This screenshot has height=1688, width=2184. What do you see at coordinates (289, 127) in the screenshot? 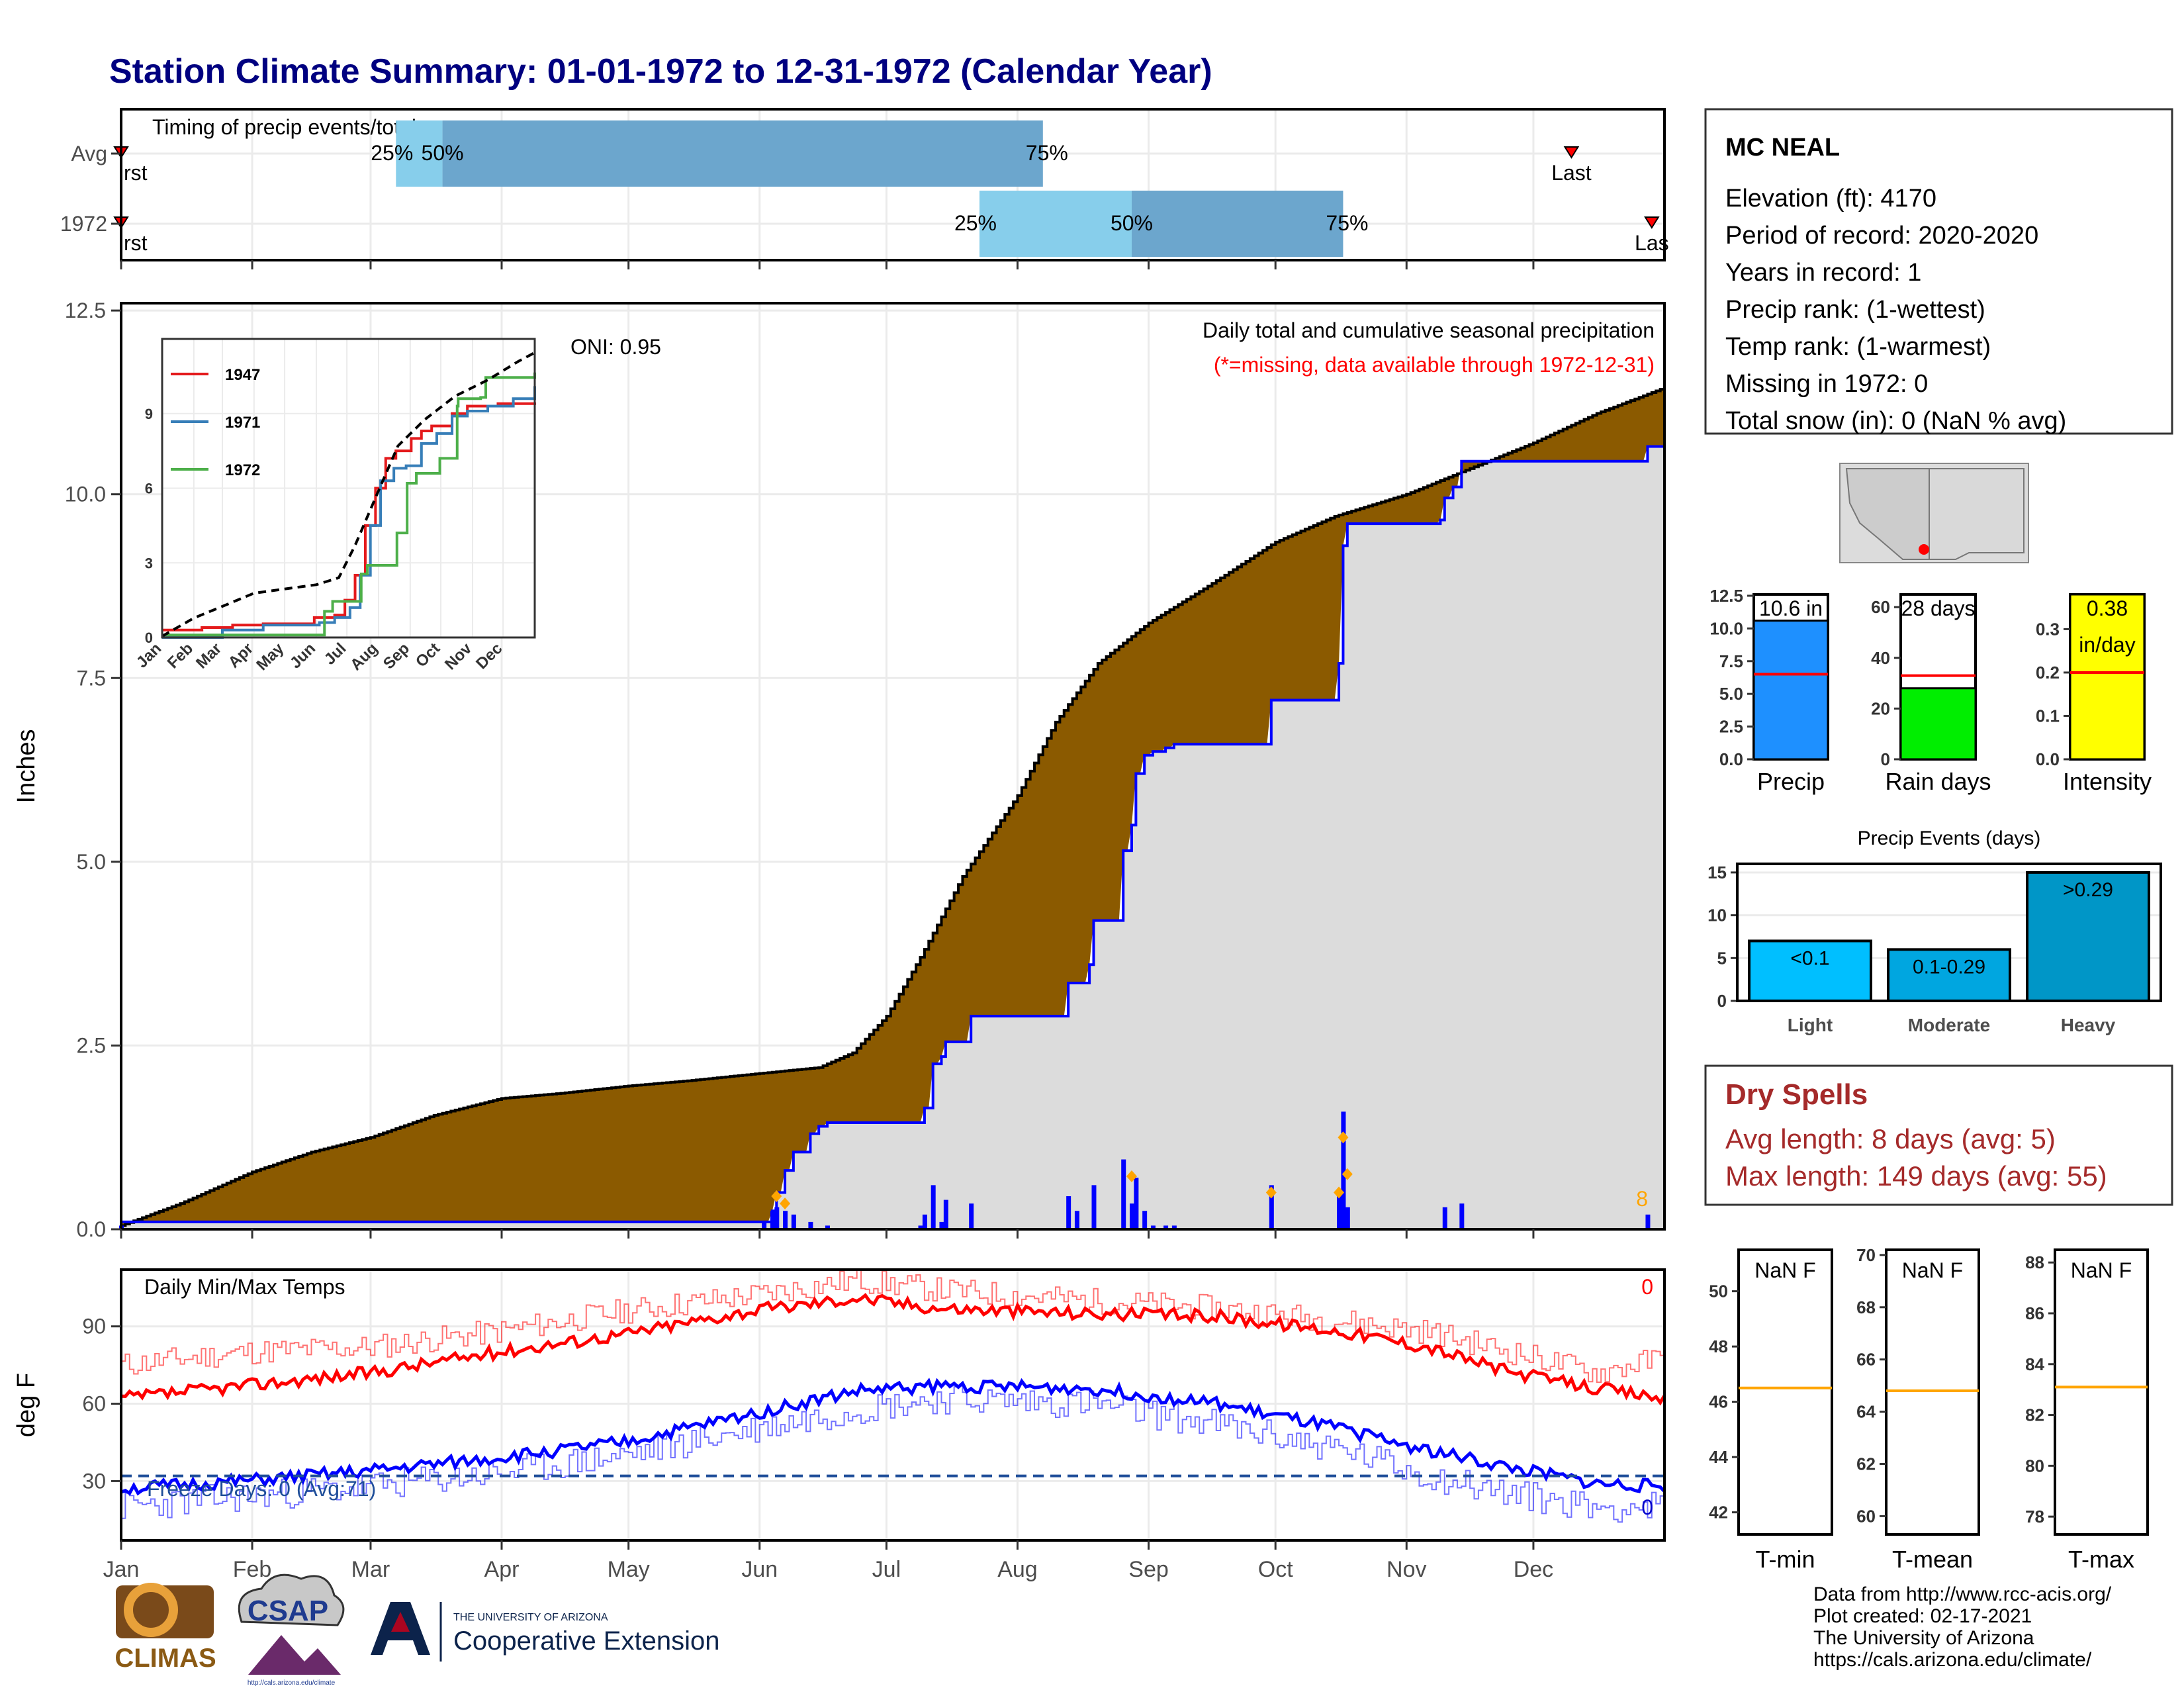
I see `timing-label: Timing of precip events/totals` at bounding box center [289, 127].